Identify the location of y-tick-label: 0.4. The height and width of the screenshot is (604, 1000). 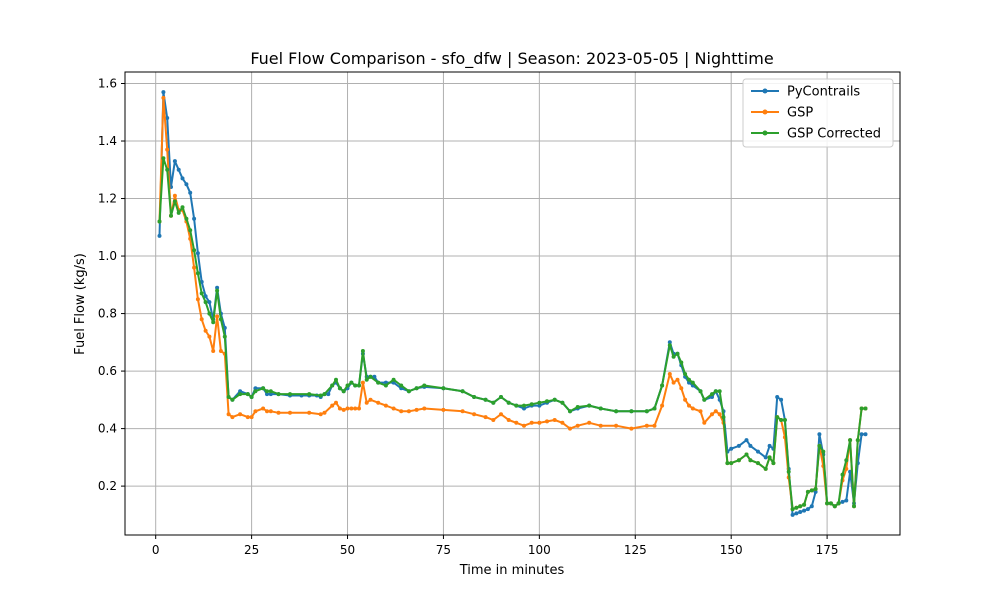
(107, 429).